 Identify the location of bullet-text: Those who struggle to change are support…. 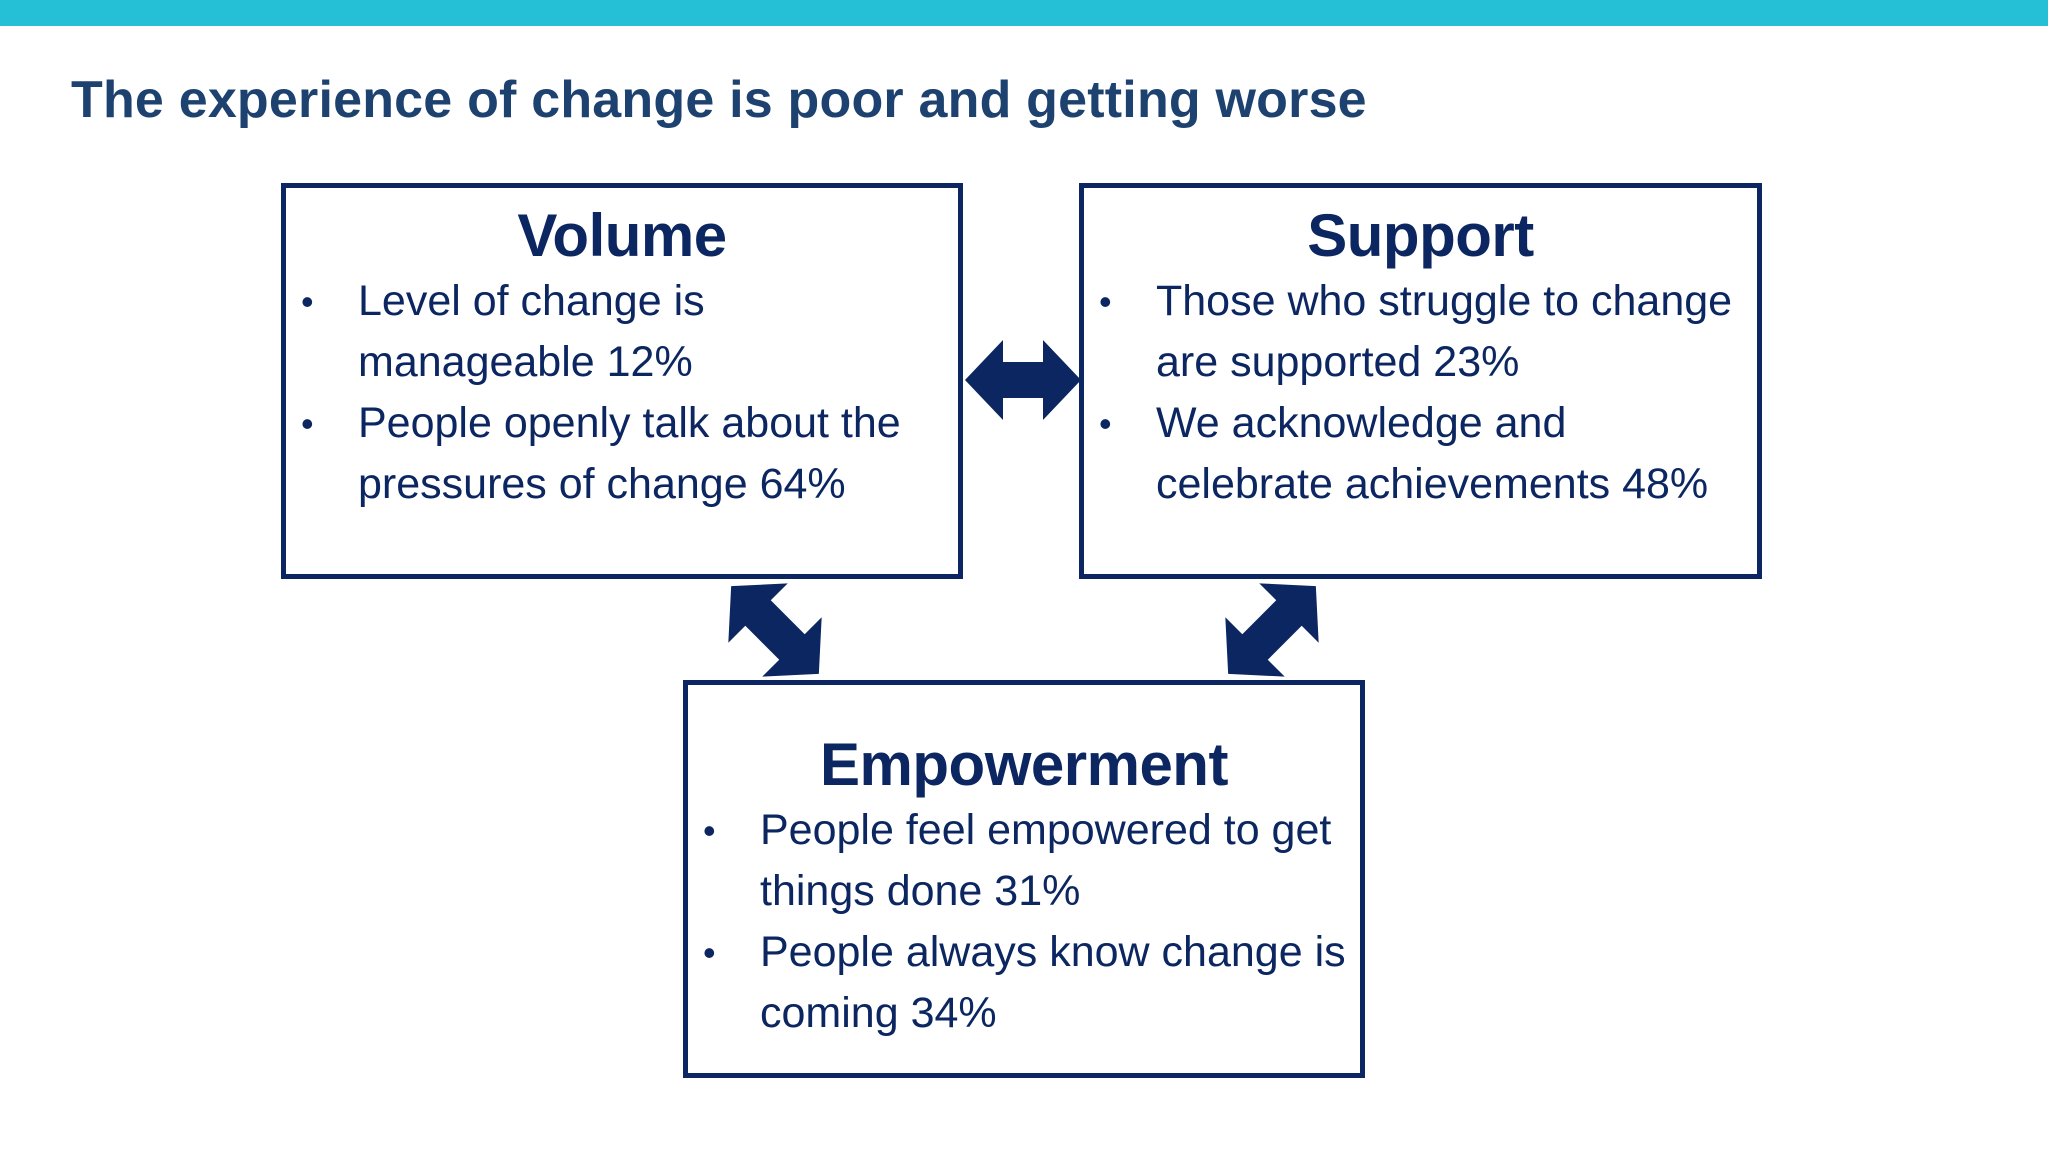
(1444, 331).